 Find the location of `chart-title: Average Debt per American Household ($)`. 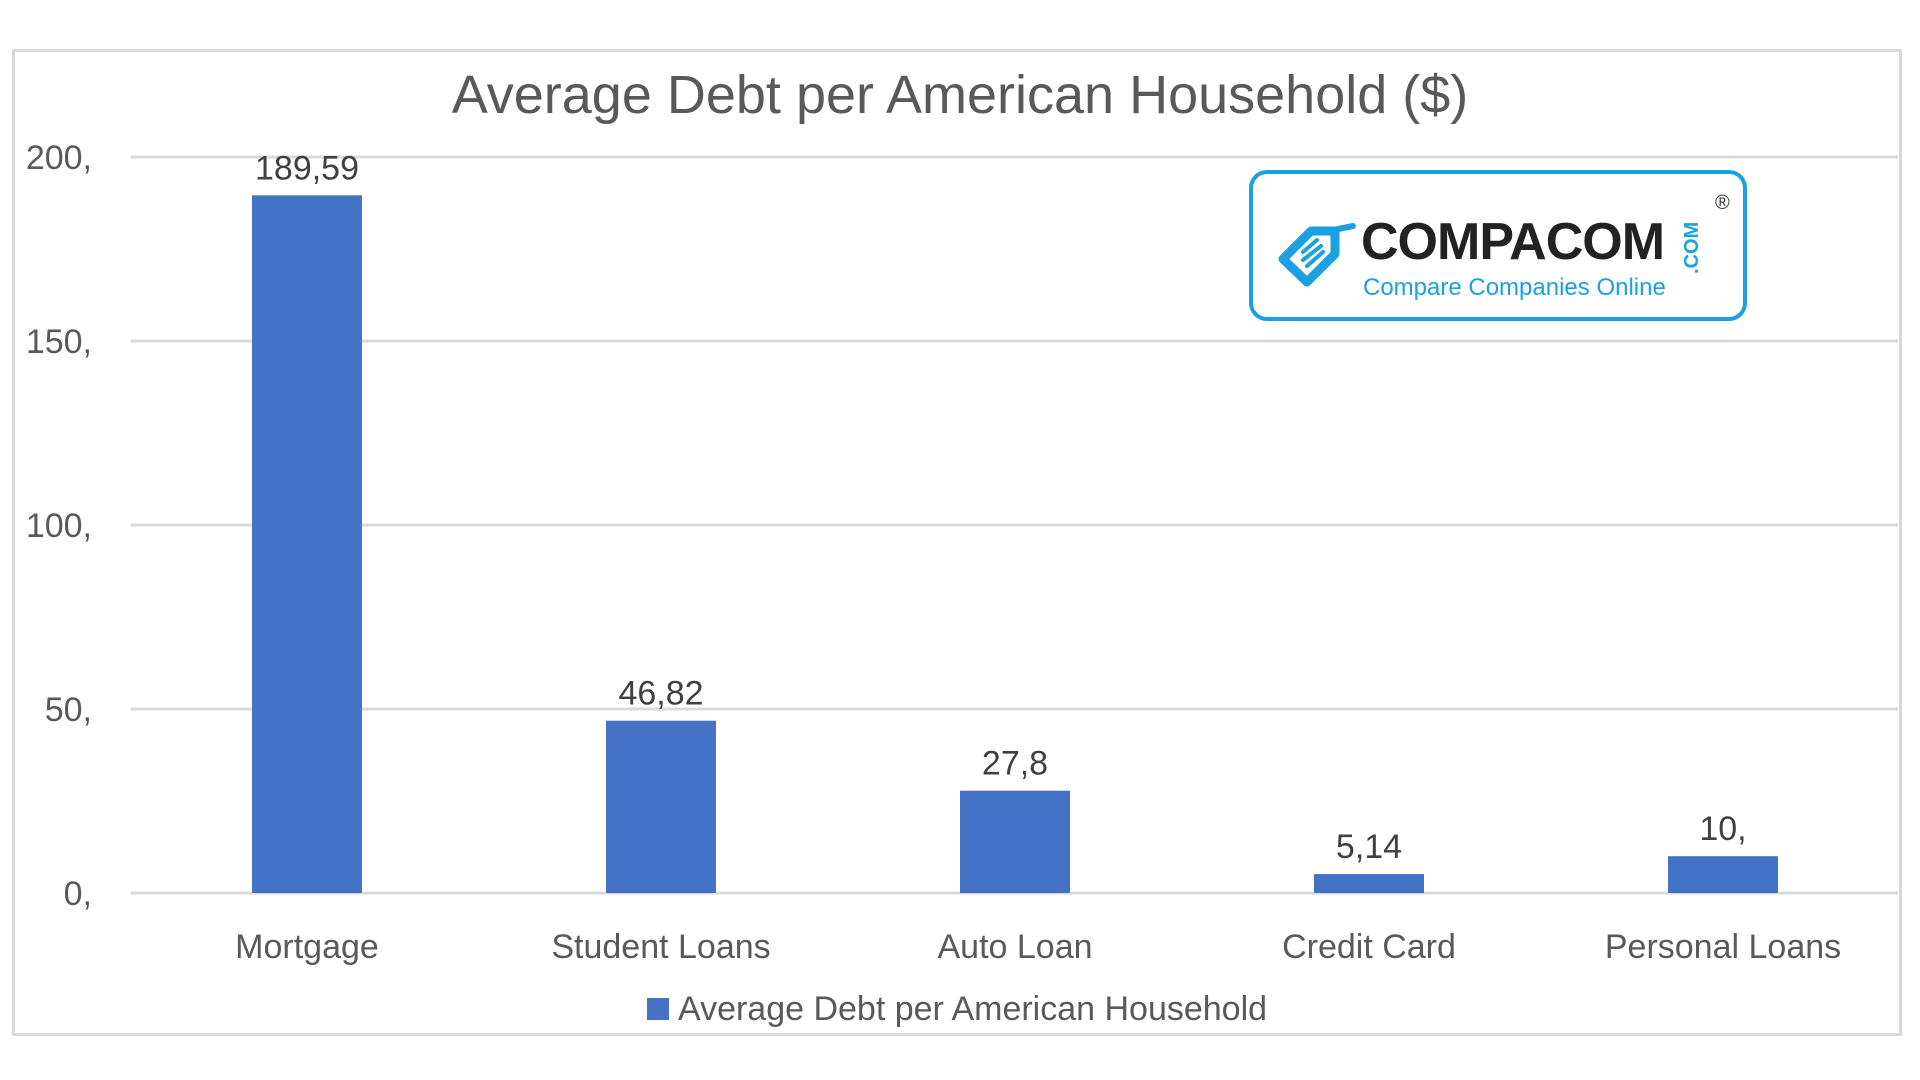

chart-title: Average Debt per American Household ($) is located at coordinates (960, 95).